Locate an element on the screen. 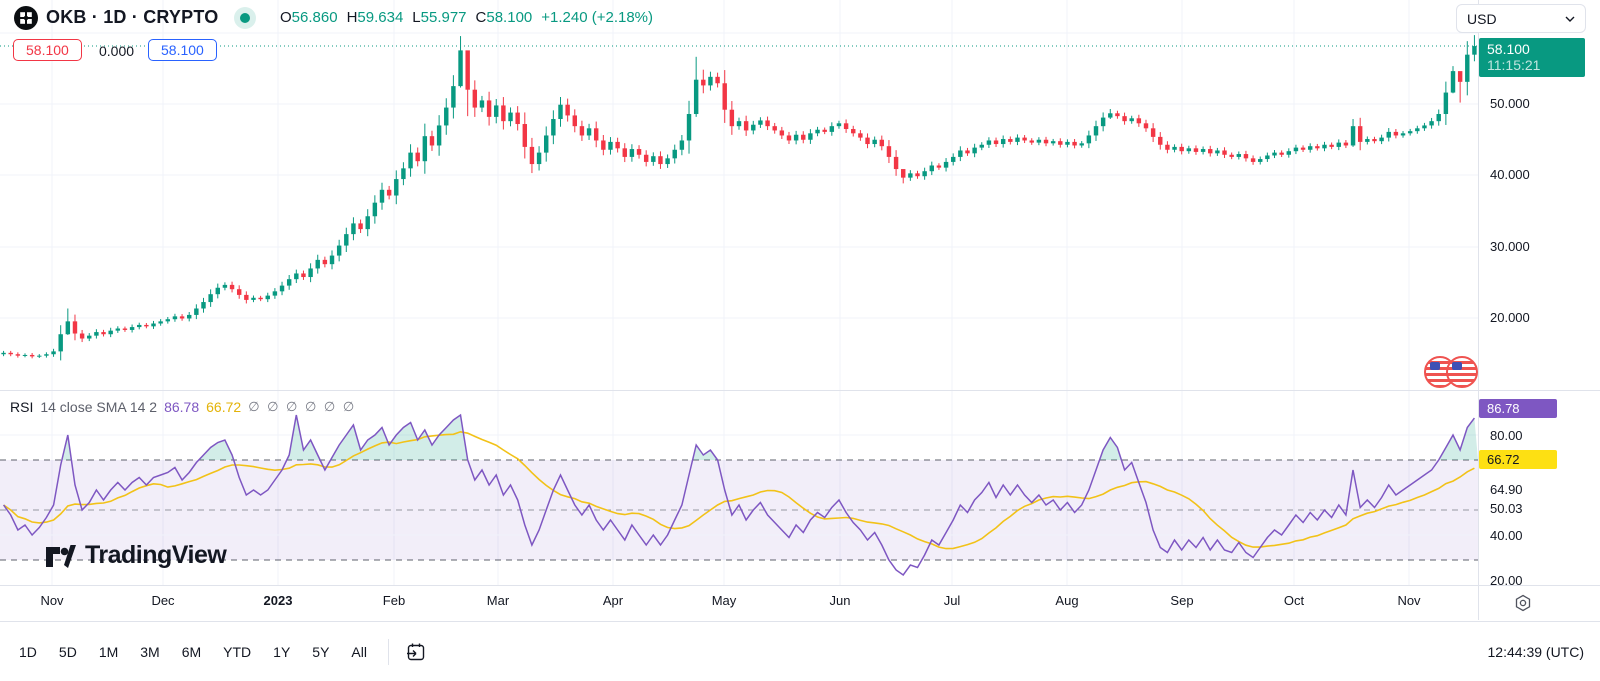  range-button-5d: 5D is located at coordinates (67, 652).